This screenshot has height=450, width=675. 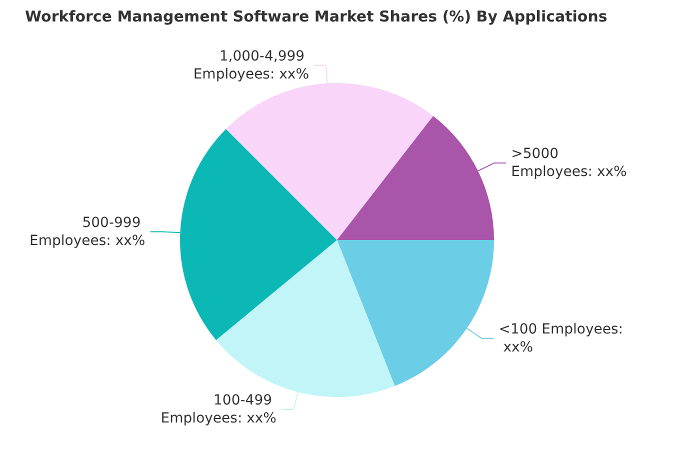 I want to click on chart-title: Workforce Management Software Market Shares (%) By Applications, so click(x=316, y=17).